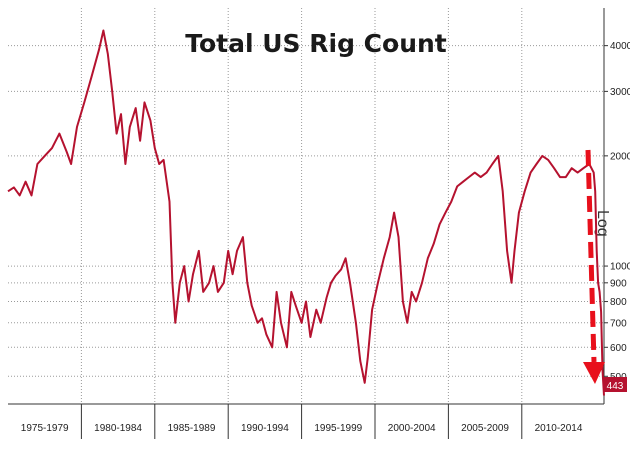 This screenshot has width=630, height=450. What do you see at coordinates (620, 156) in the screenshot?
I see `y-tick-label: 2000` at bounding box center [620, 156].